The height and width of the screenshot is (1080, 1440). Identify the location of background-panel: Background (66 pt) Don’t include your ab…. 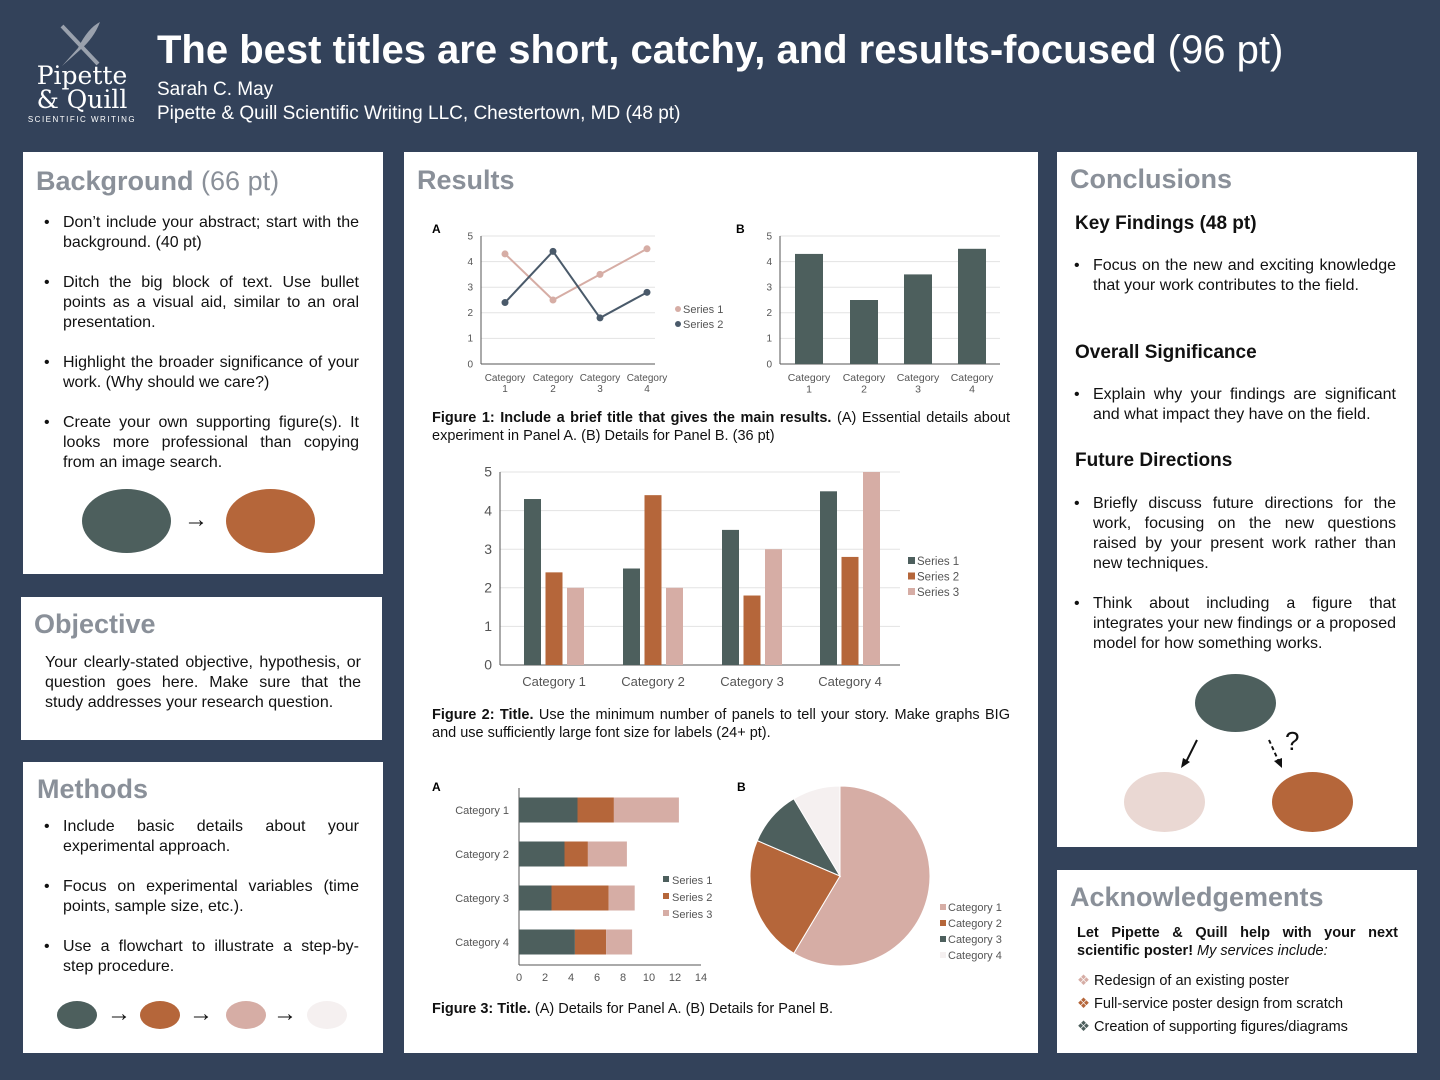
(203, 363).